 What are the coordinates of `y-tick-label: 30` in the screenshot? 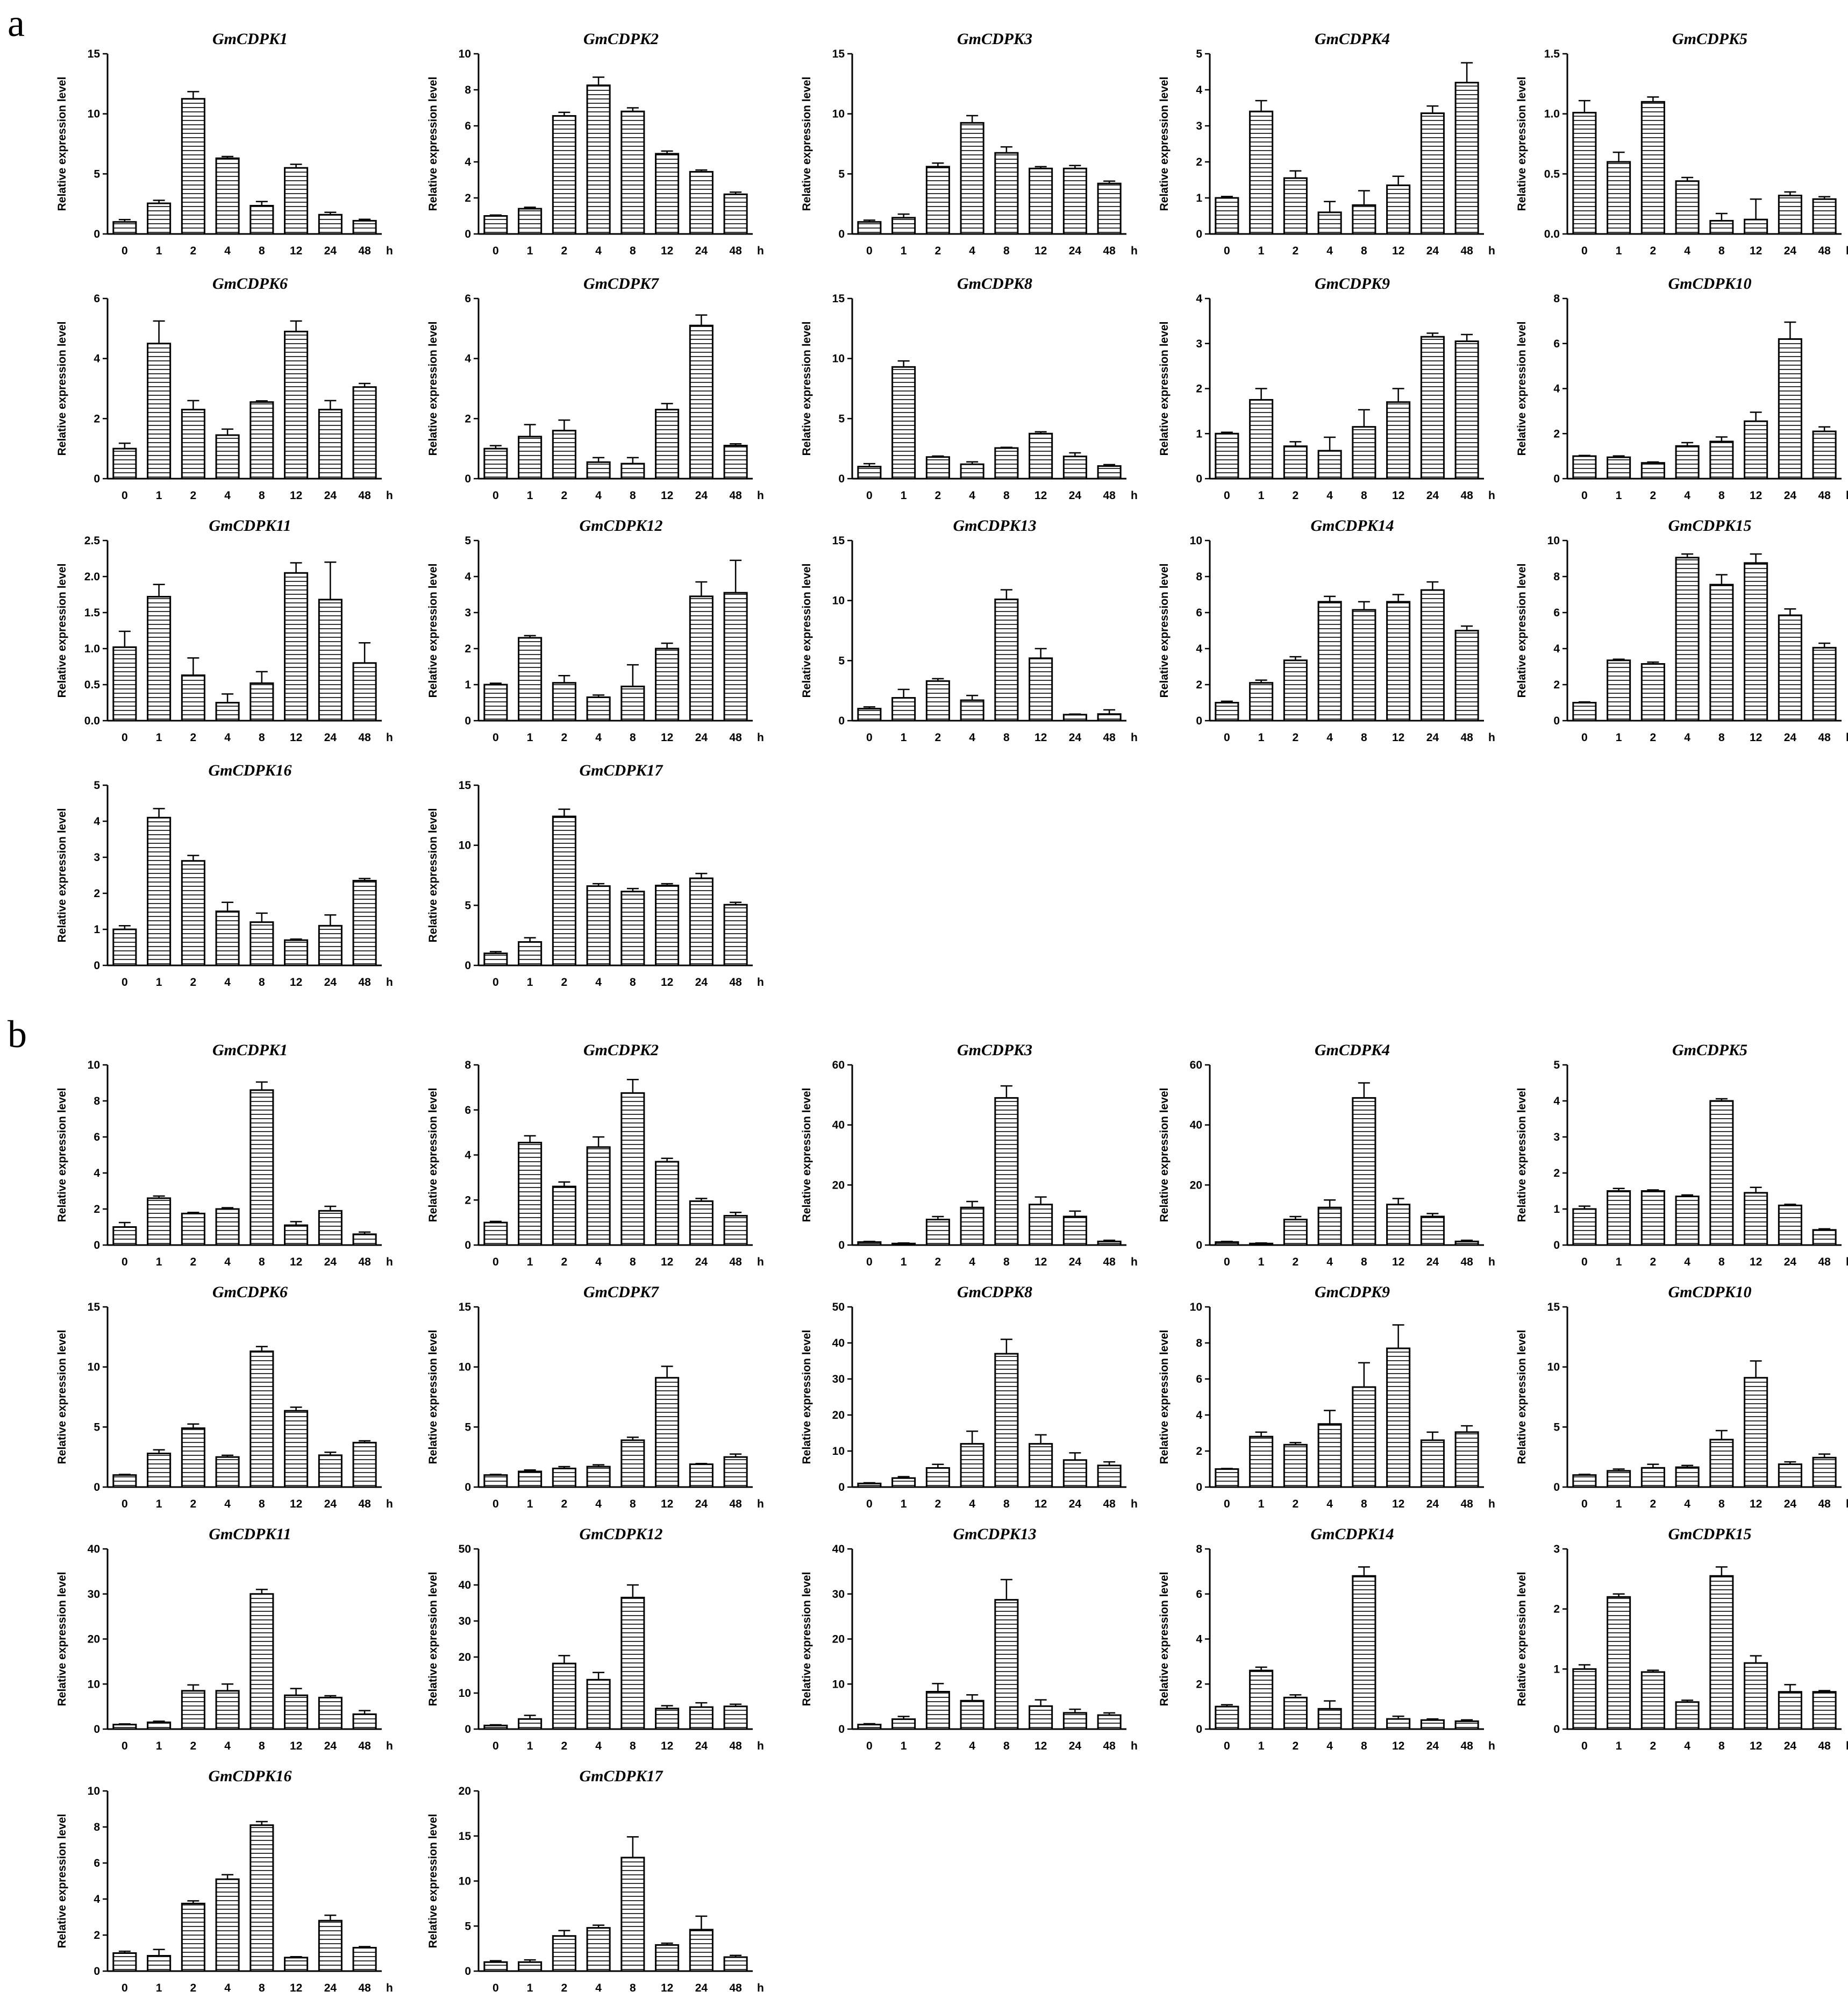 It's located at (94, 1594).